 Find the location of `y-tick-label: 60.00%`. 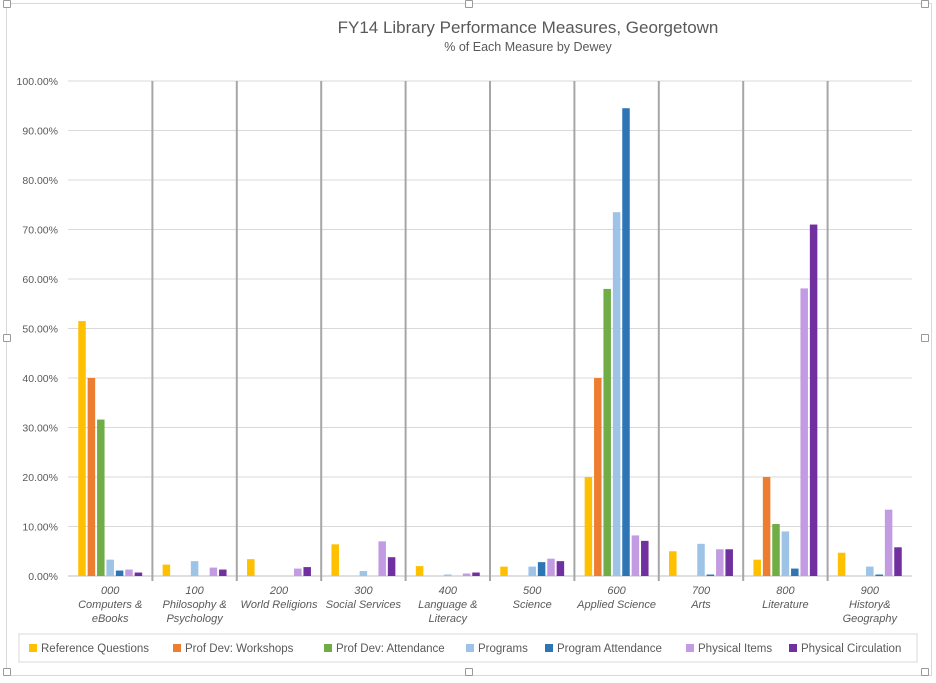

y-tick-label: 60.00% is located at coordinates (40, 280).